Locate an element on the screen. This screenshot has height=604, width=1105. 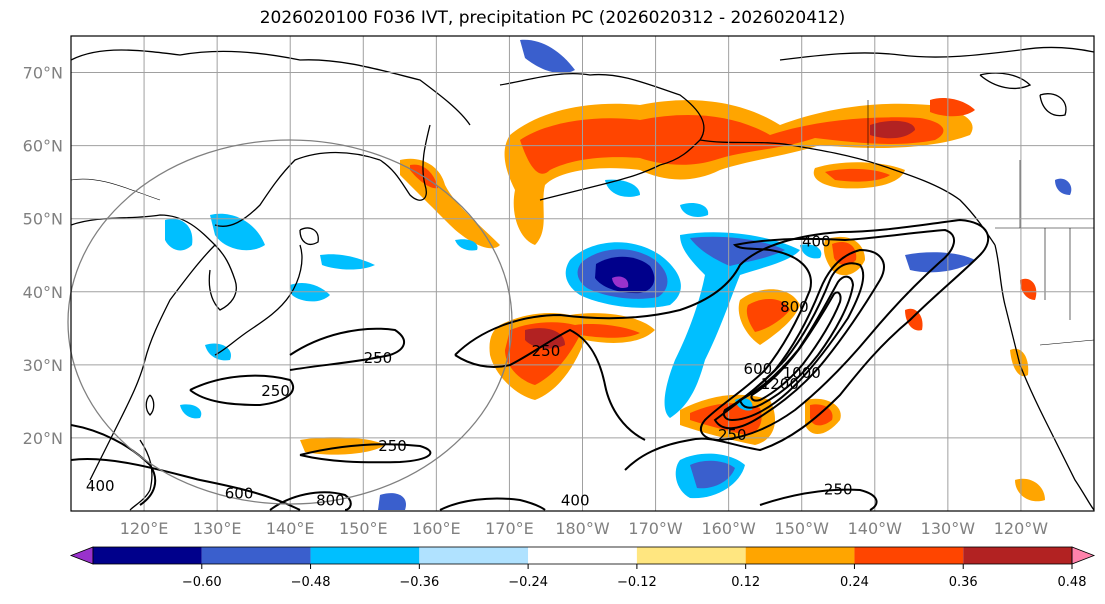
border-us-mexico is located at coordinates (1066, 342).